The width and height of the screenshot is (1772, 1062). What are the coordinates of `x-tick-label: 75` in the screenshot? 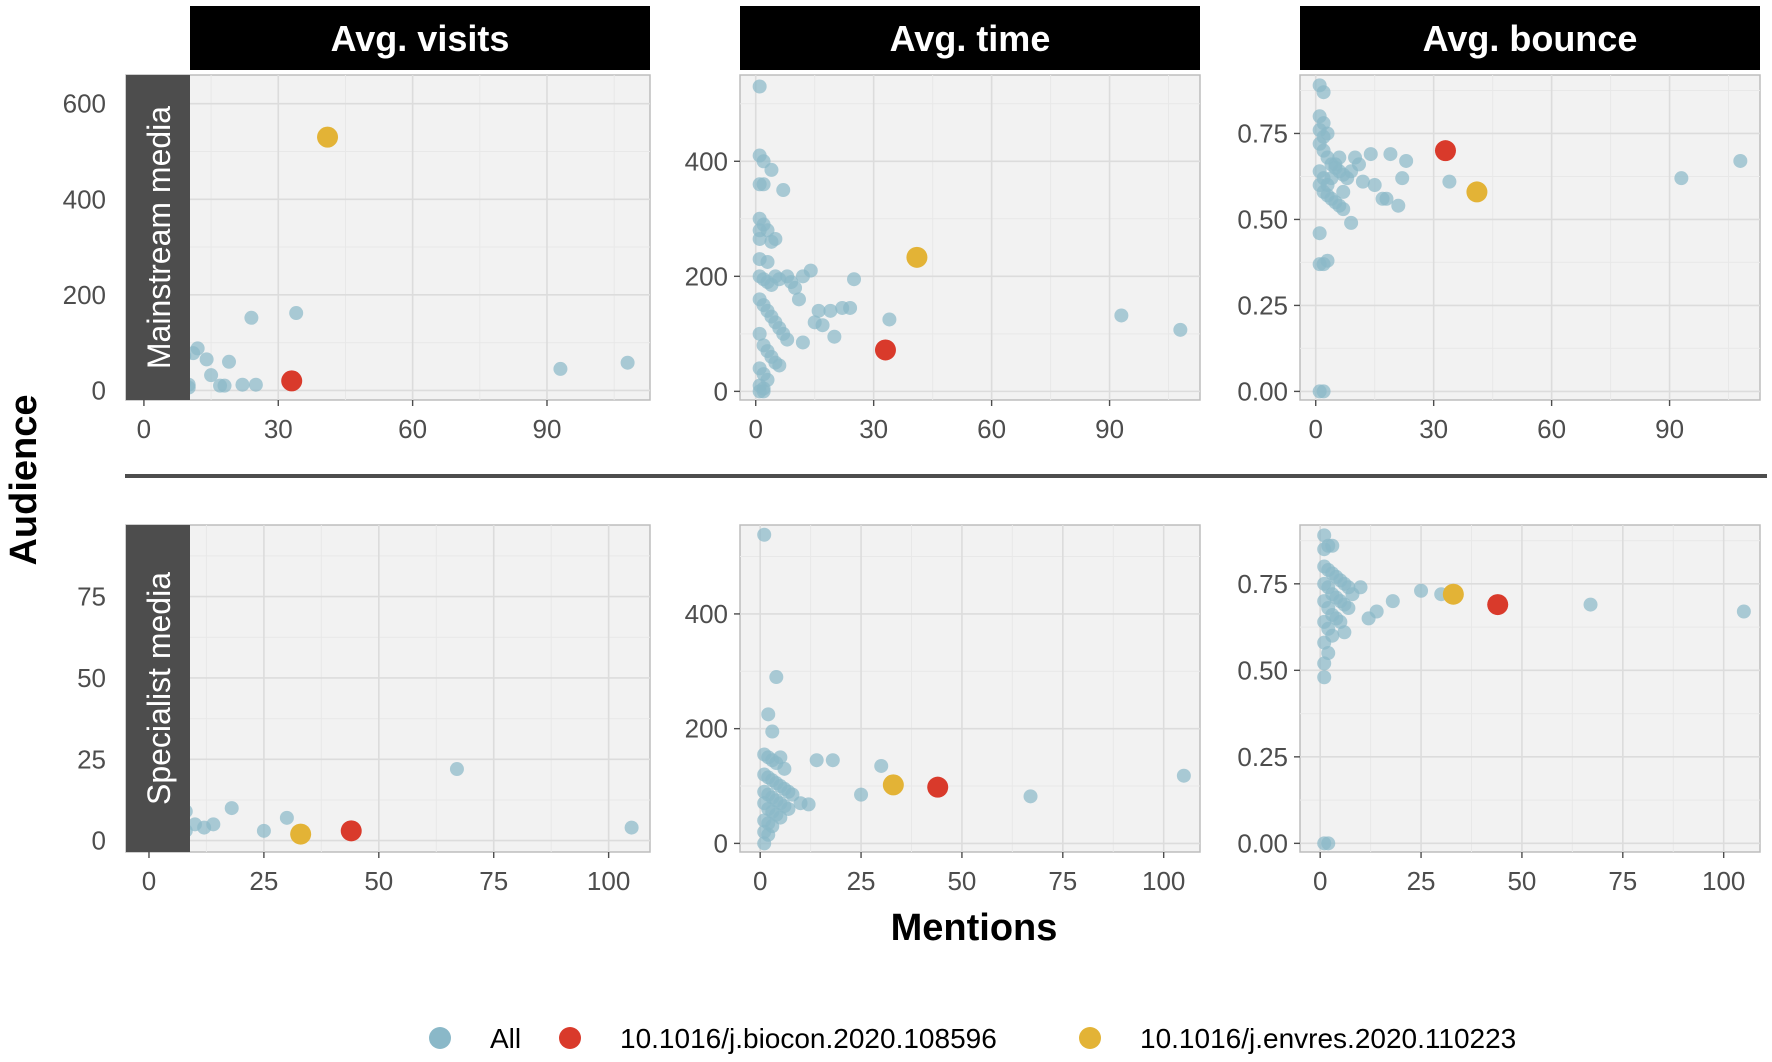 It's located at (493, 881).